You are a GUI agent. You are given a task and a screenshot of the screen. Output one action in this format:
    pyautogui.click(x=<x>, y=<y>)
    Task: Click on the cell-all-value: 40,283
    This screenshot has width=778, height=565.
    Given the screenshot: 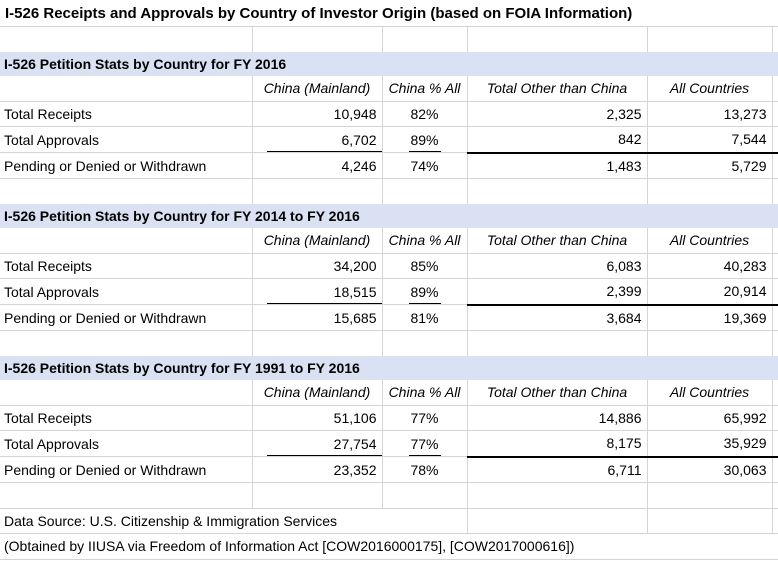 What is the action you would take?
    pyautogui.click(x=710, y=266)
    